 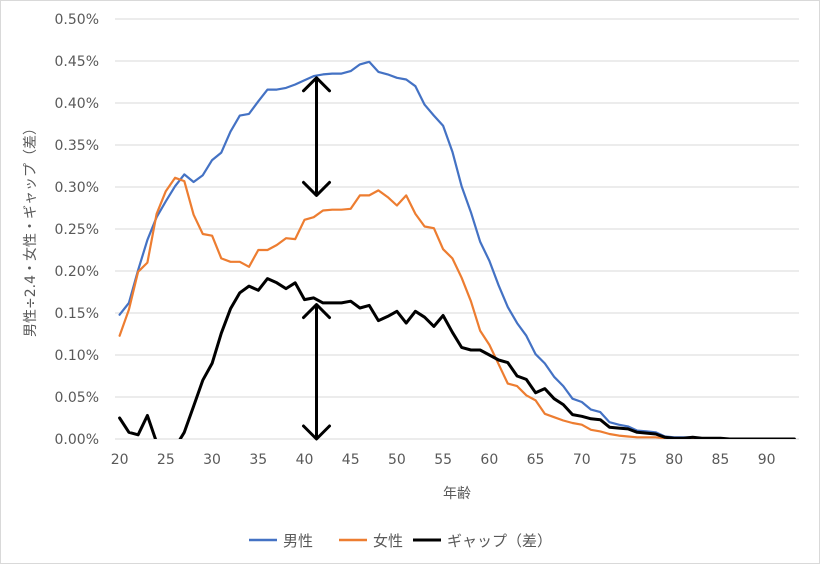 I want to click on x-tick-label: 45, so click(x=351, y=460).